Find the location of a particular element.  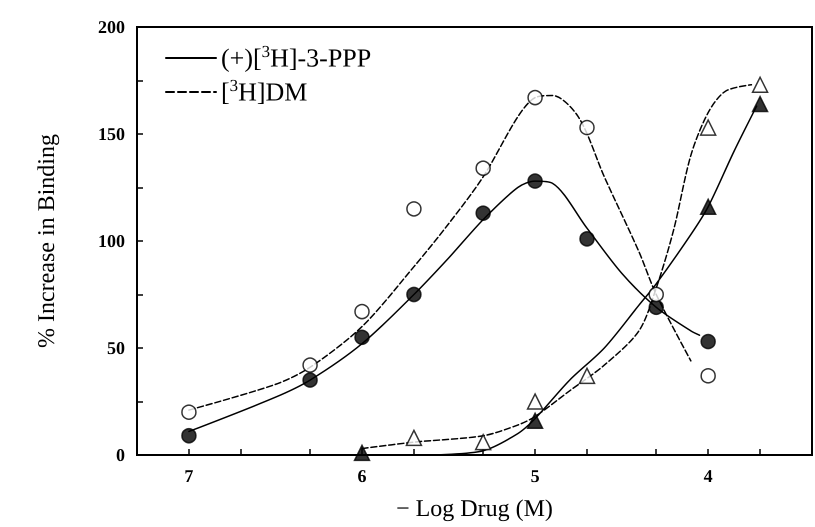

x-tick-label: 4 is located at coordinates (708, 476).